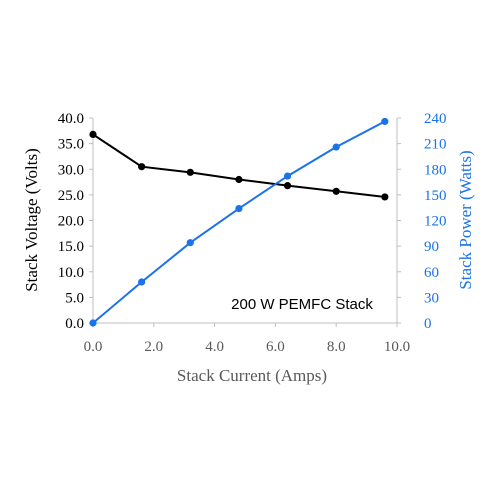 The image size is (500, 500). I want to click on y-right-tick-label: 120, so click(435, 222).